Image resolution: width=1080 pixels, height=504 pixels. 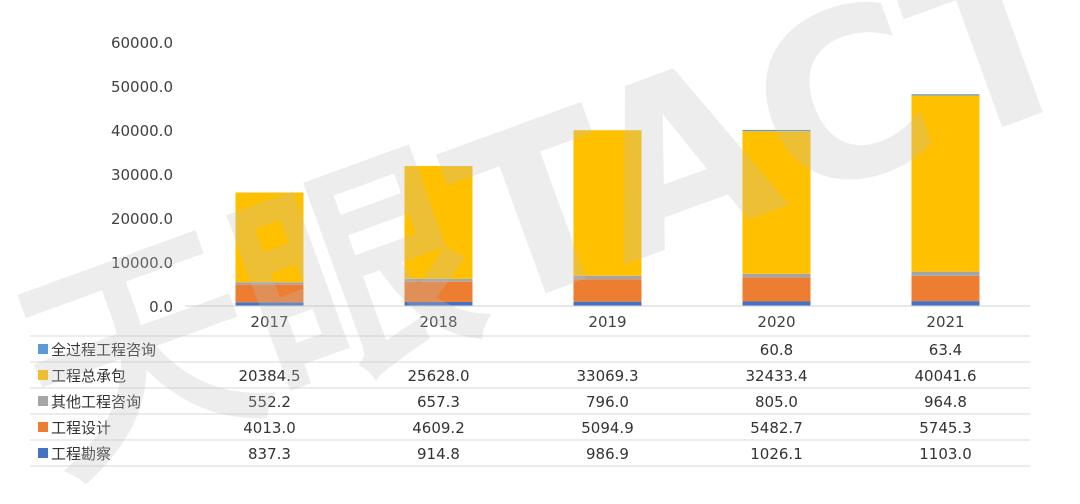 What do you see at coordinates (945, 376) in the screenshot?
I see `table-cell: 40041.6` at bounding box center [945, 376].